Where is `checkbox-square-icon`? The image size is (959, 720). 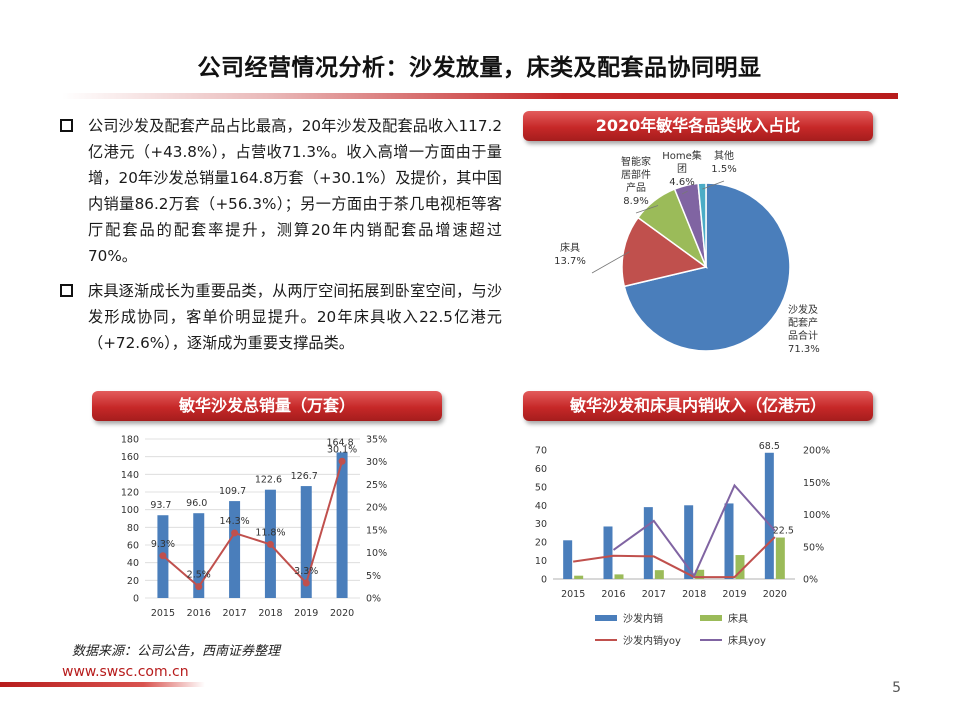 checkbox-square-icon is located at coordinates (66, 290).